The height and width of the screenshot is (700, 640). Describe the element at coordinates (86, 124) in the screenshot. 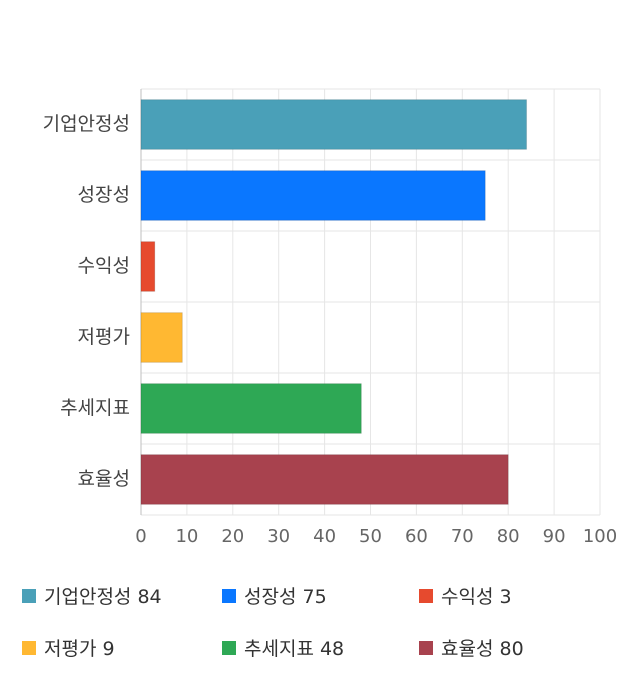

I see `category-label: 기업안정성` at that location.